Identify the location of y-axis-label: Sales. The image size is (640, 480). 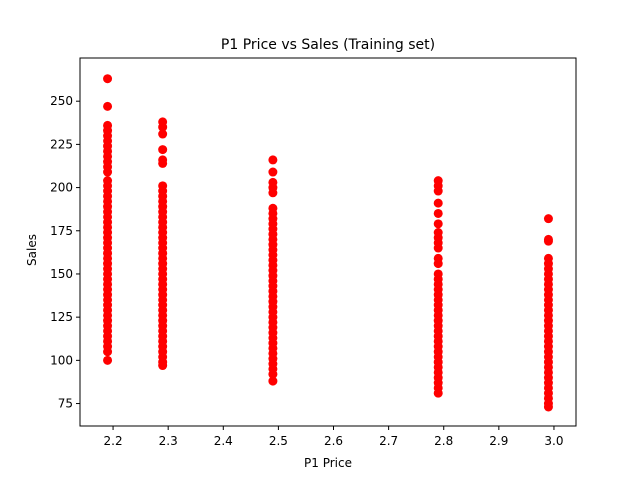
(32, 250).